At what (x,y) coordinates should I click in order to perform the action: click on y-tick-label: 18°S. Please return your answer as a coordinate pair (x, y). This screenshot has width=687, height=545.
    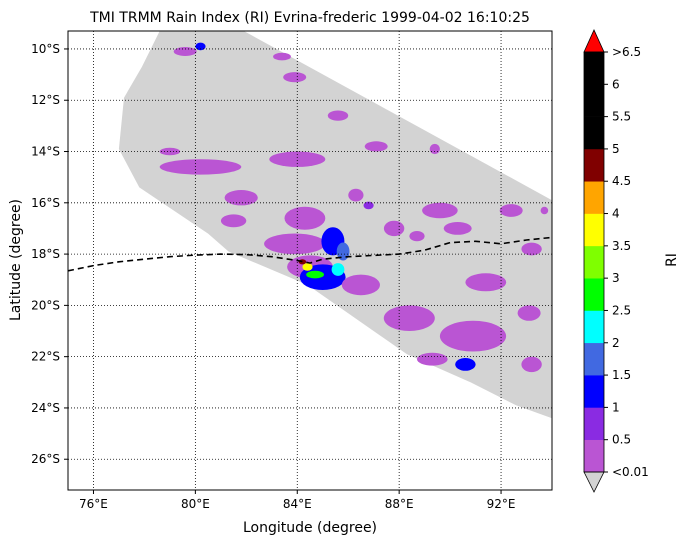
    Looking at the image, I should click on (45, 254).